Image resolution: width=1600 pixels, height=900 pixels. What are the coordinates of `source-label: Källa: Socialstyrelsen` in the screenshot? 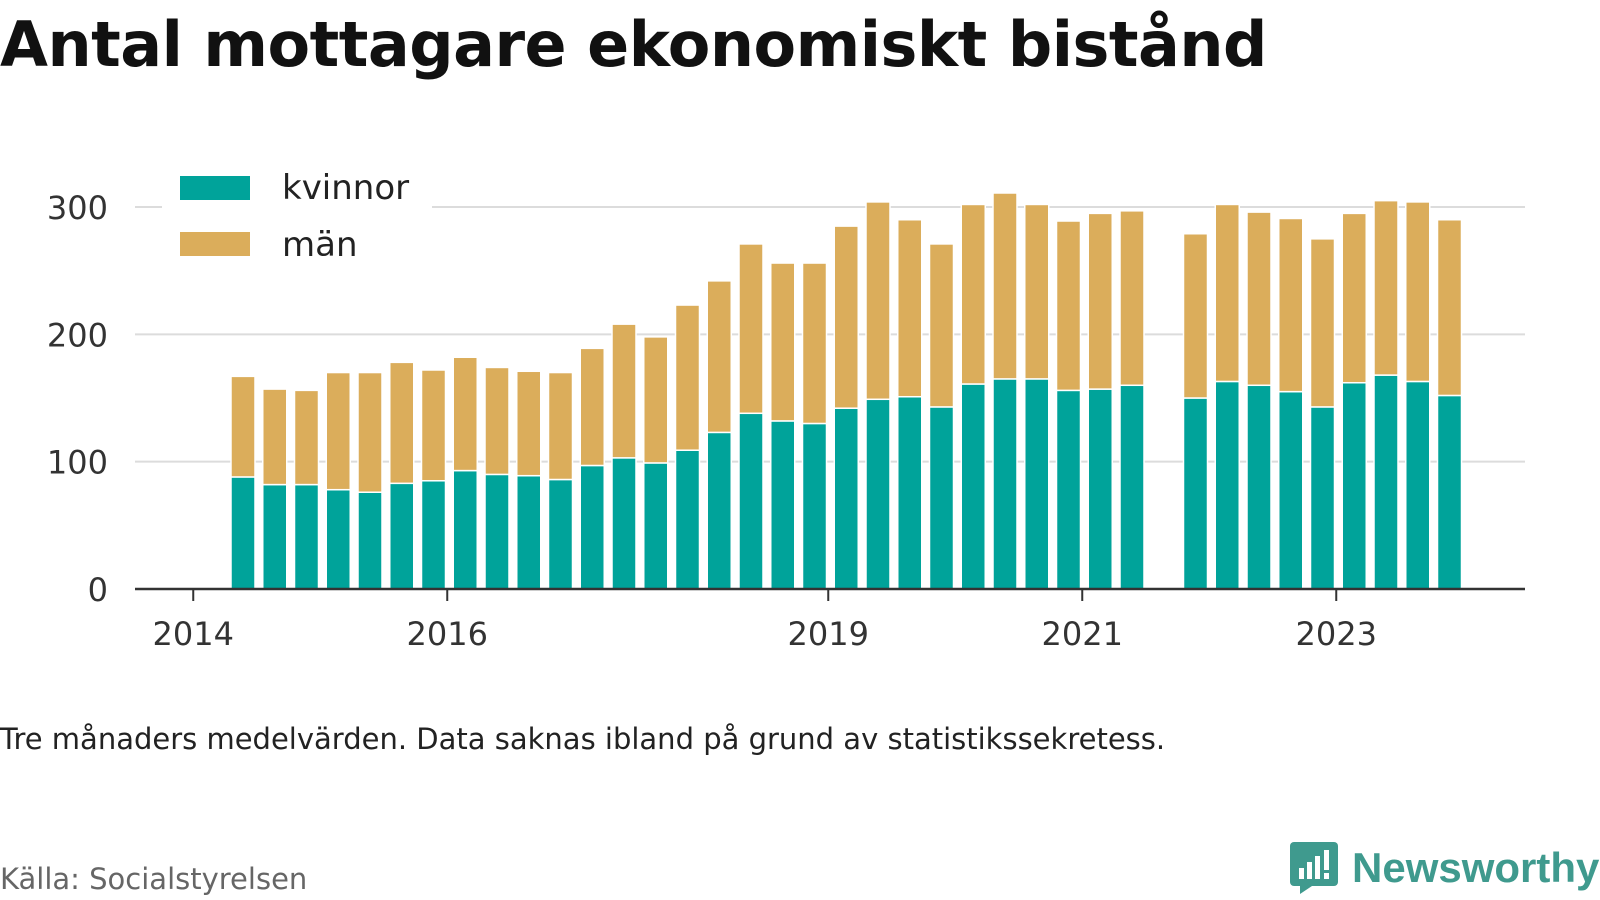 It's located at (154, 879).